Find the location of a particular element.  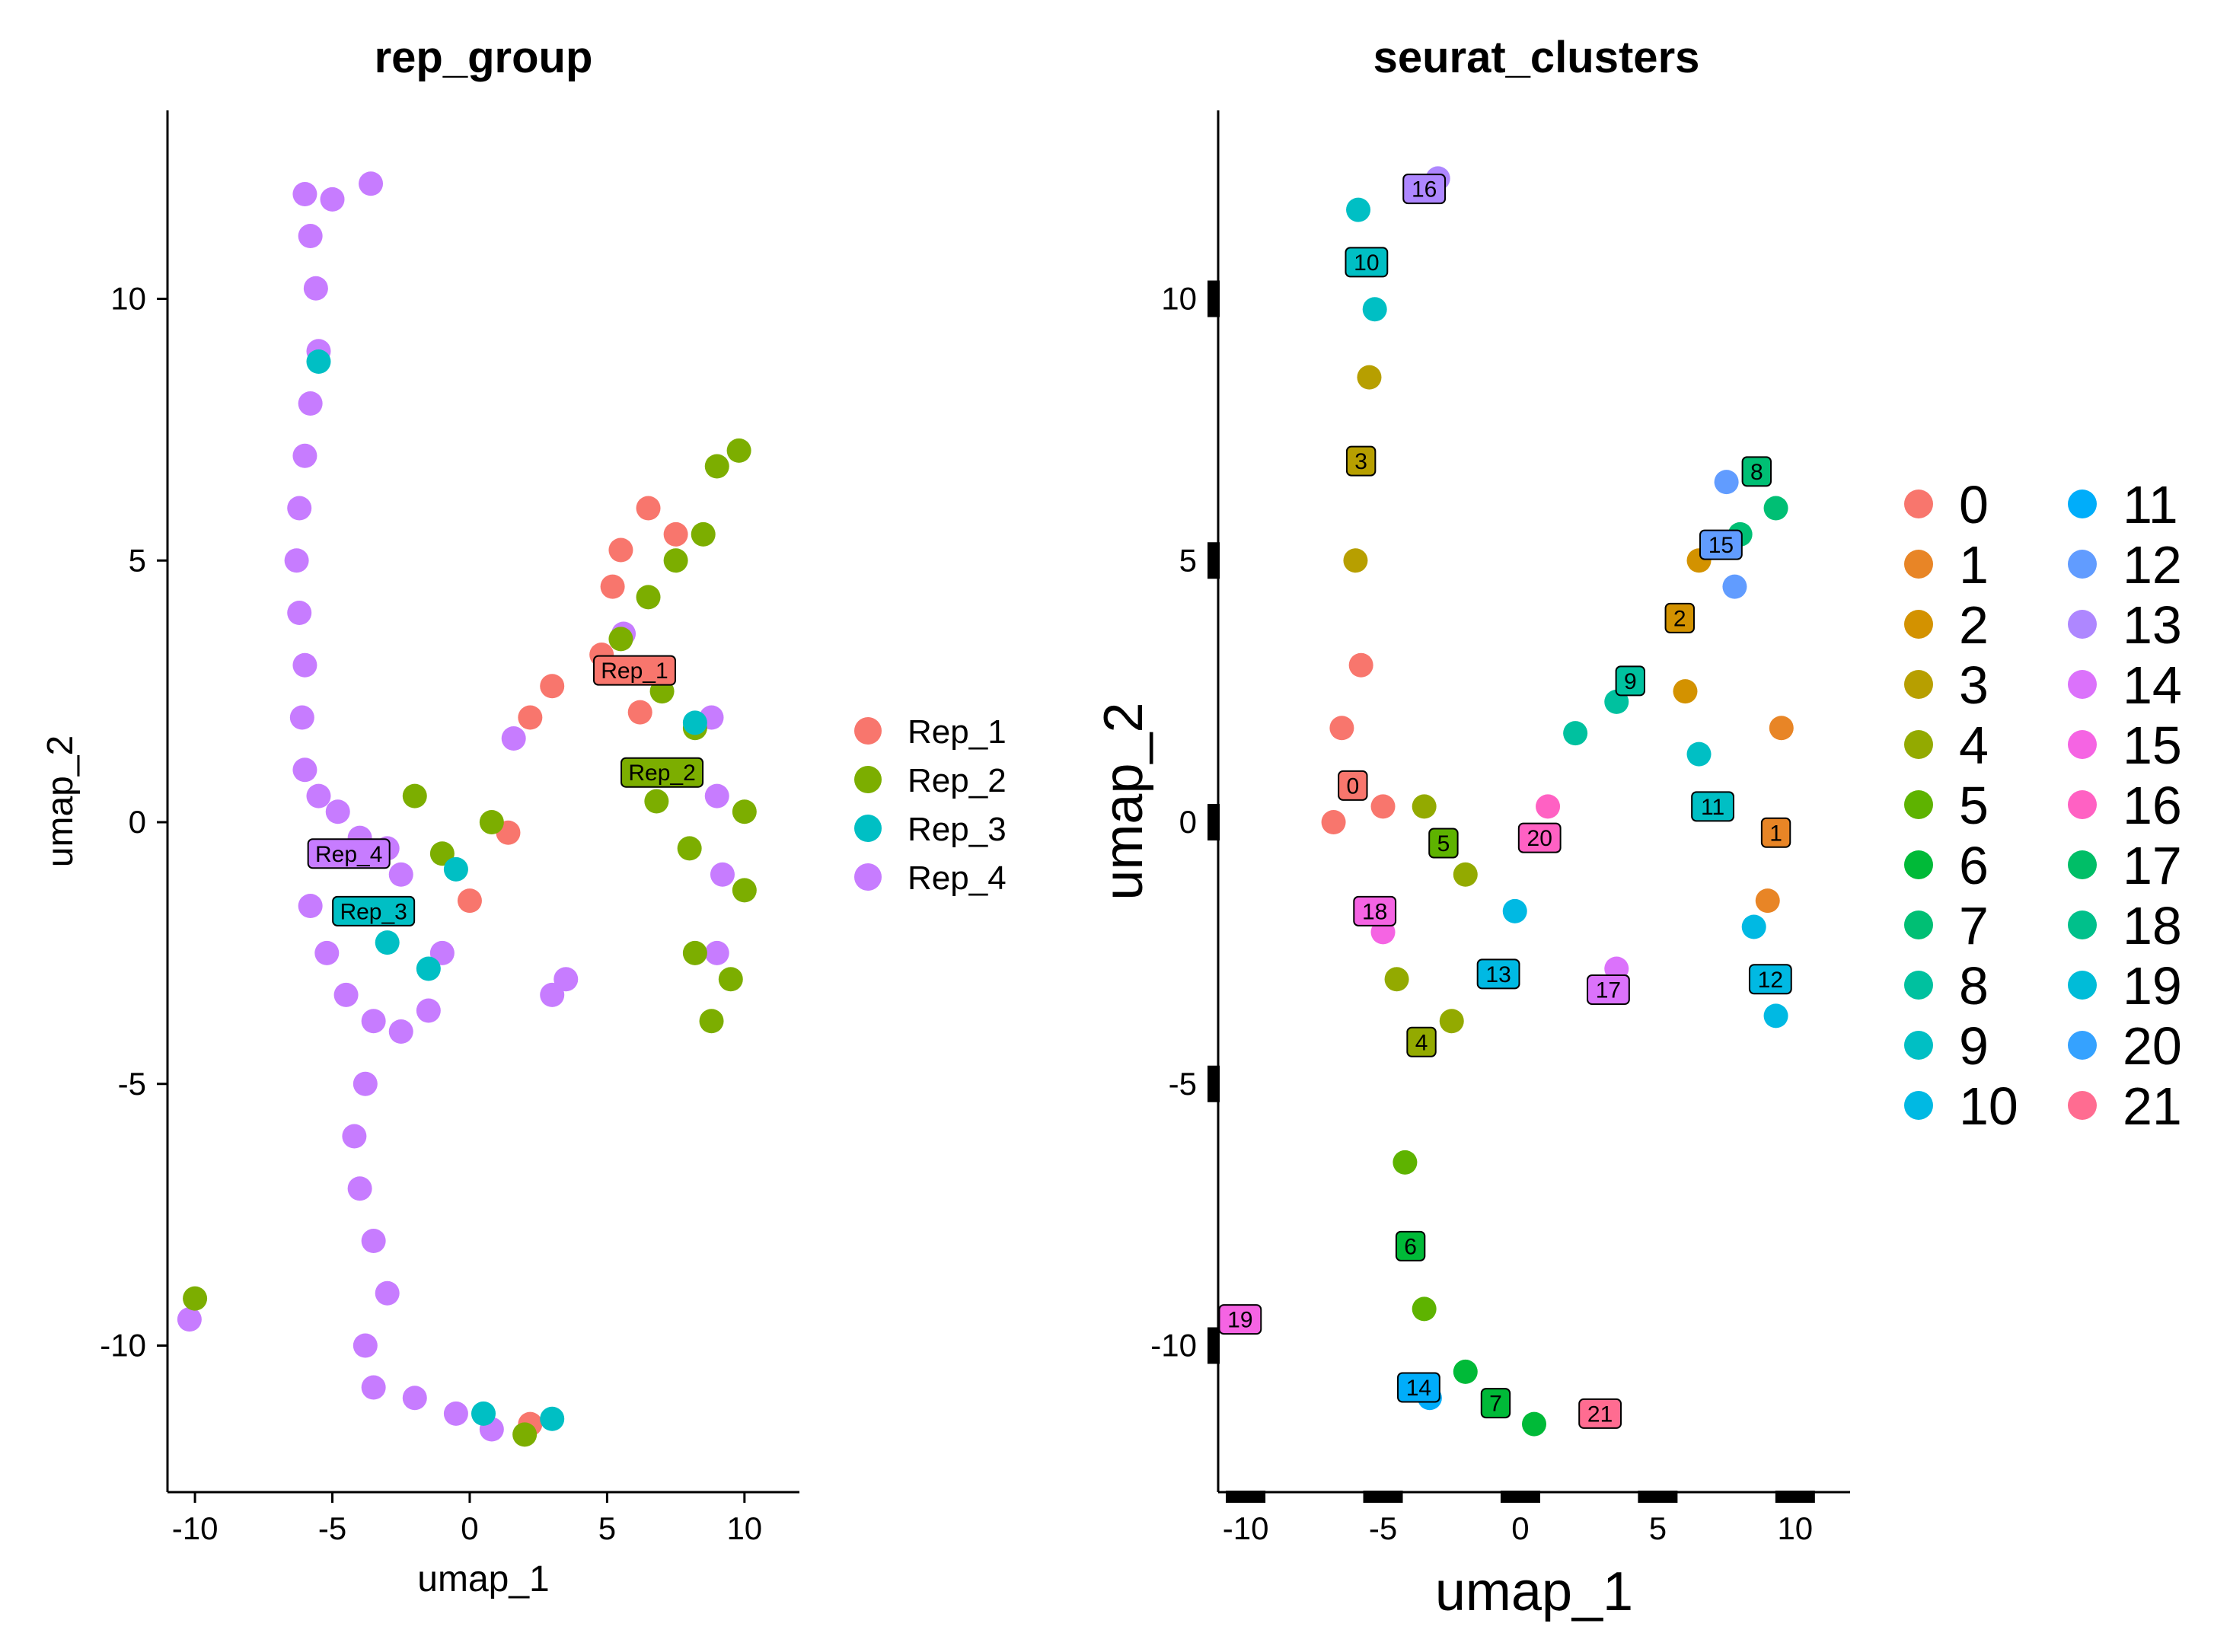

plot-label-text: 0 is located at coordinates (1353, 786).